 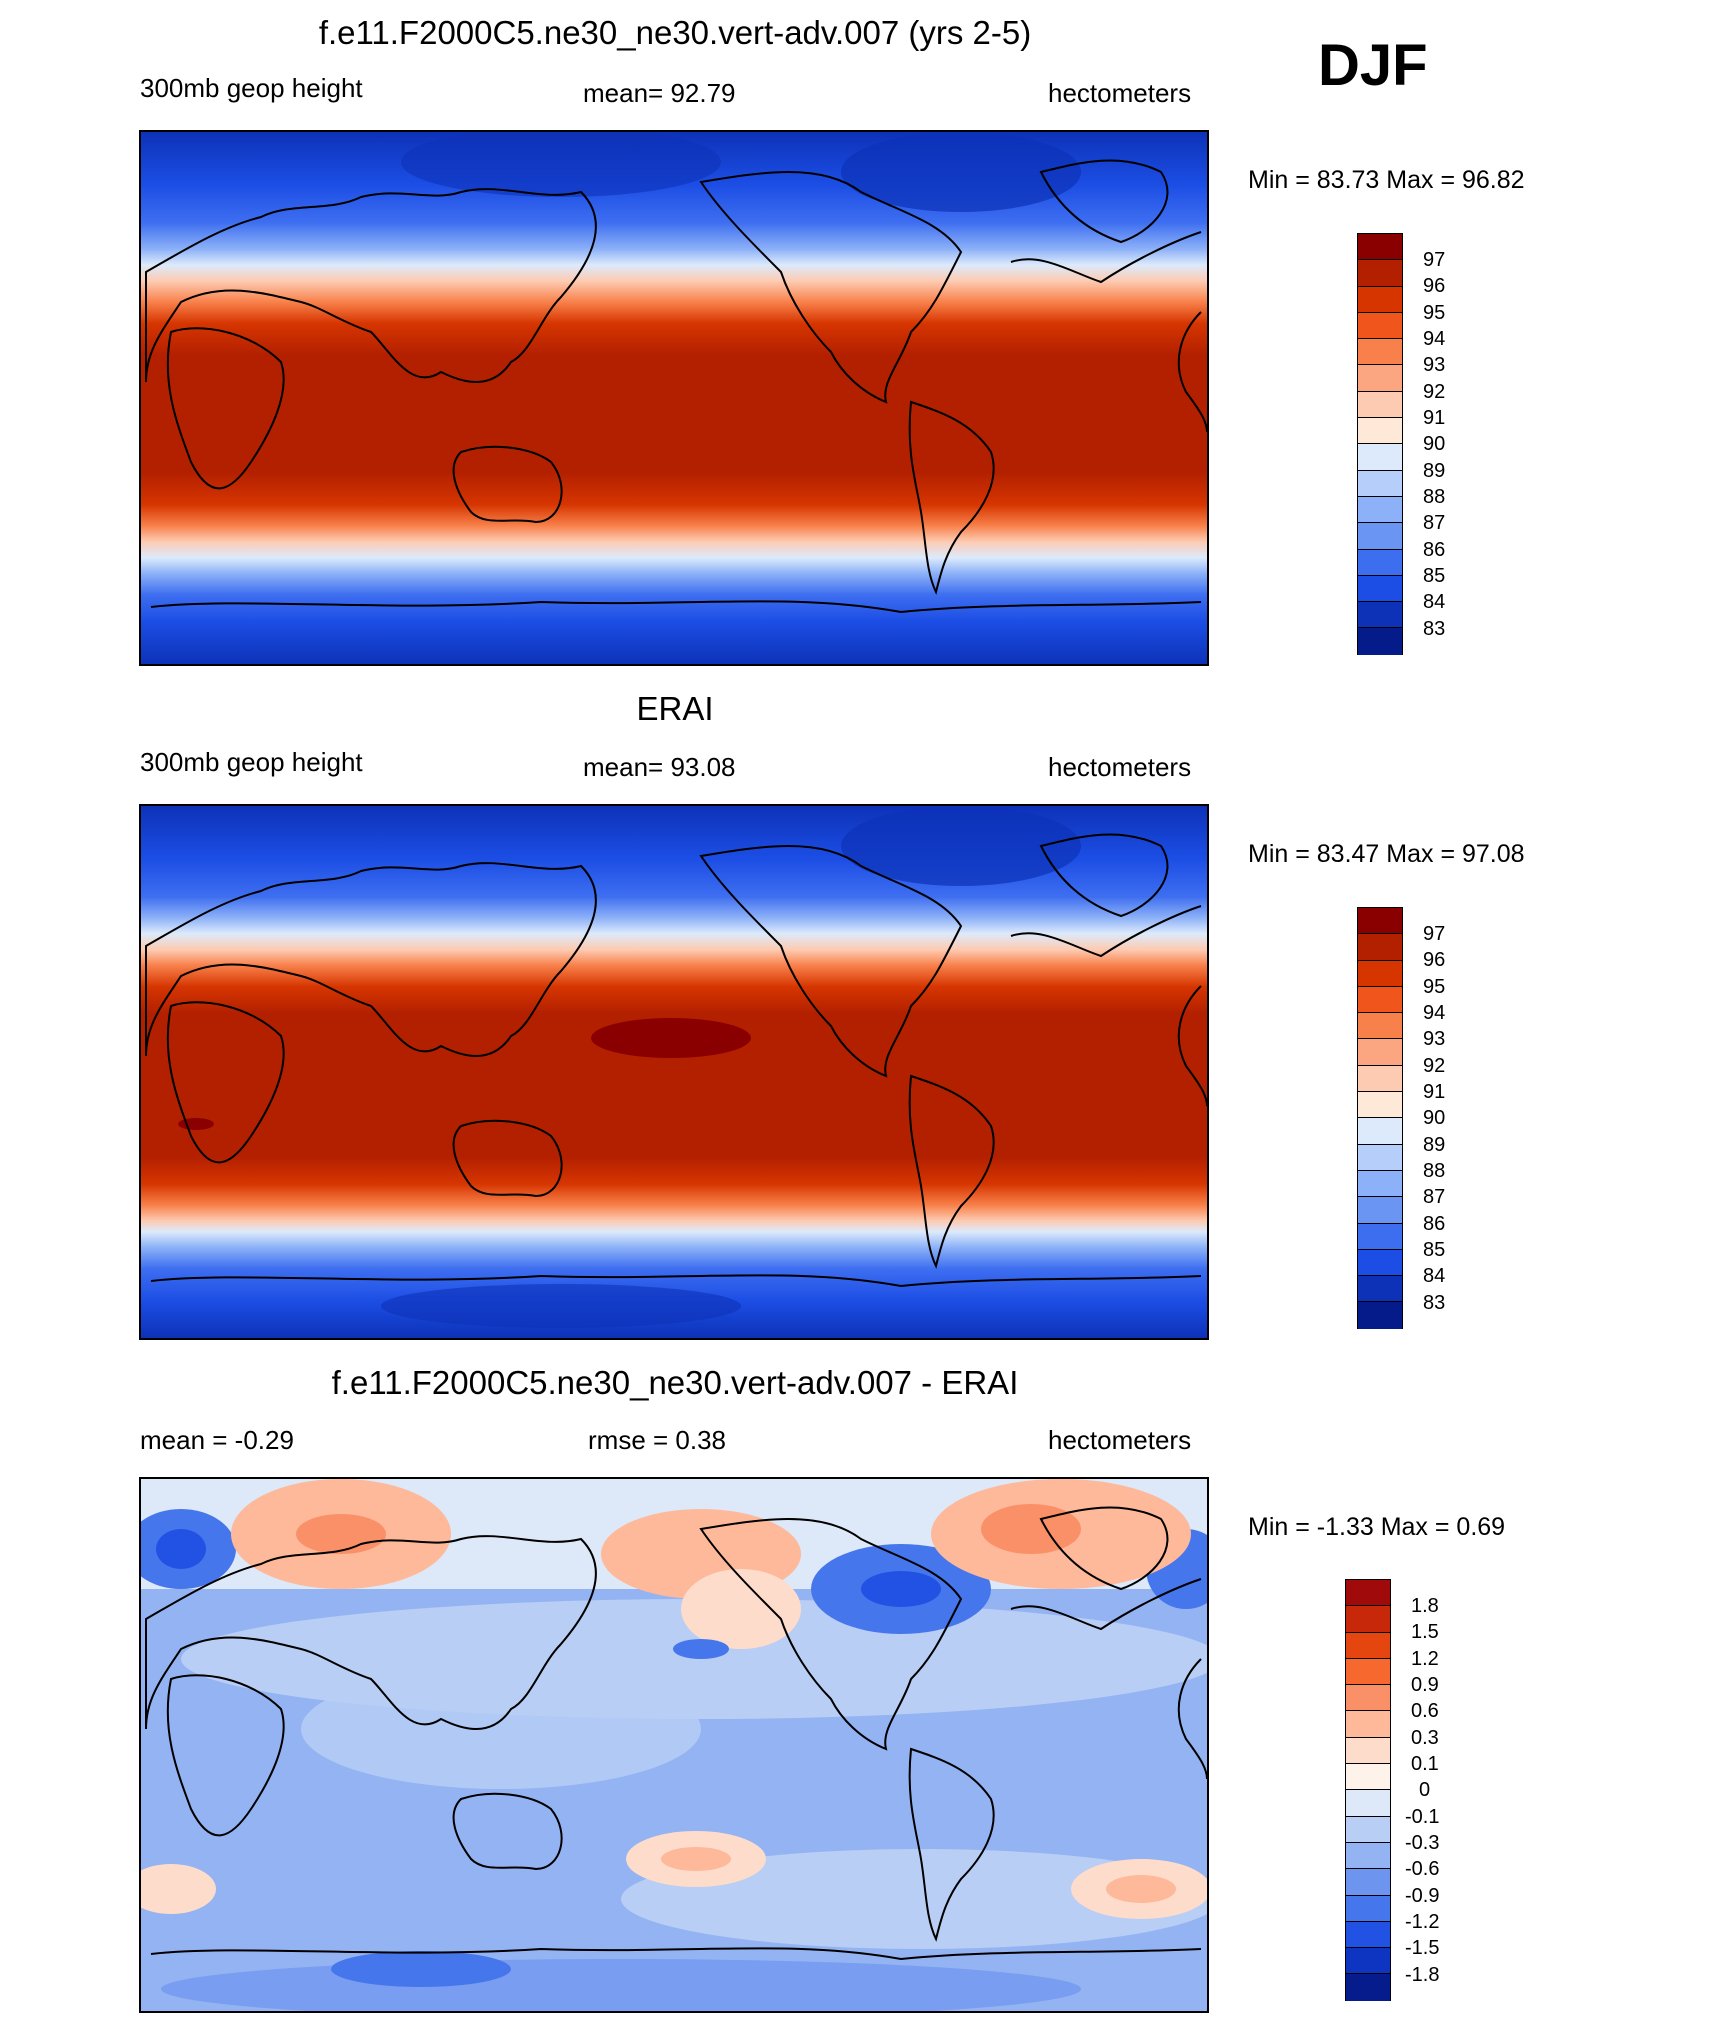 I want to click on mean-label: mean= 93.08, so click(x=659, y=767).